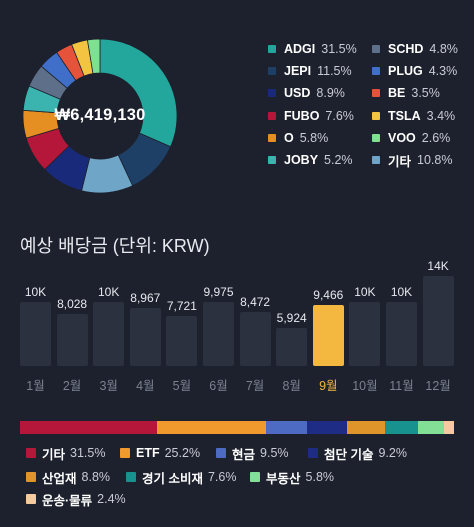 The height and width of the screenshot is (527, 474). I want to click on sector-legend-item-cash: 현금 9.5%, so click(252, 453).